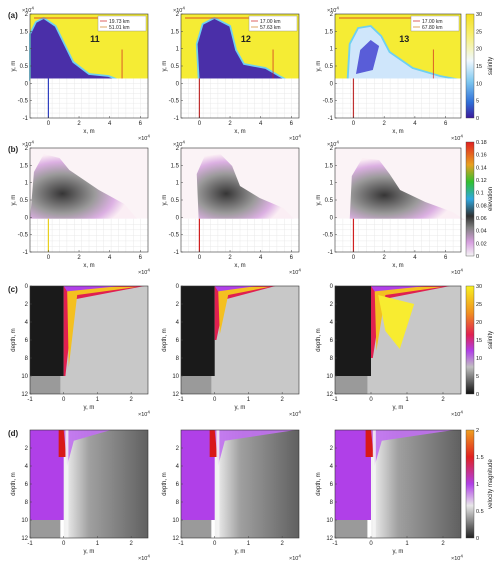 The image size is (500, 568). I want to click on surface-jet, so click(412, 448).